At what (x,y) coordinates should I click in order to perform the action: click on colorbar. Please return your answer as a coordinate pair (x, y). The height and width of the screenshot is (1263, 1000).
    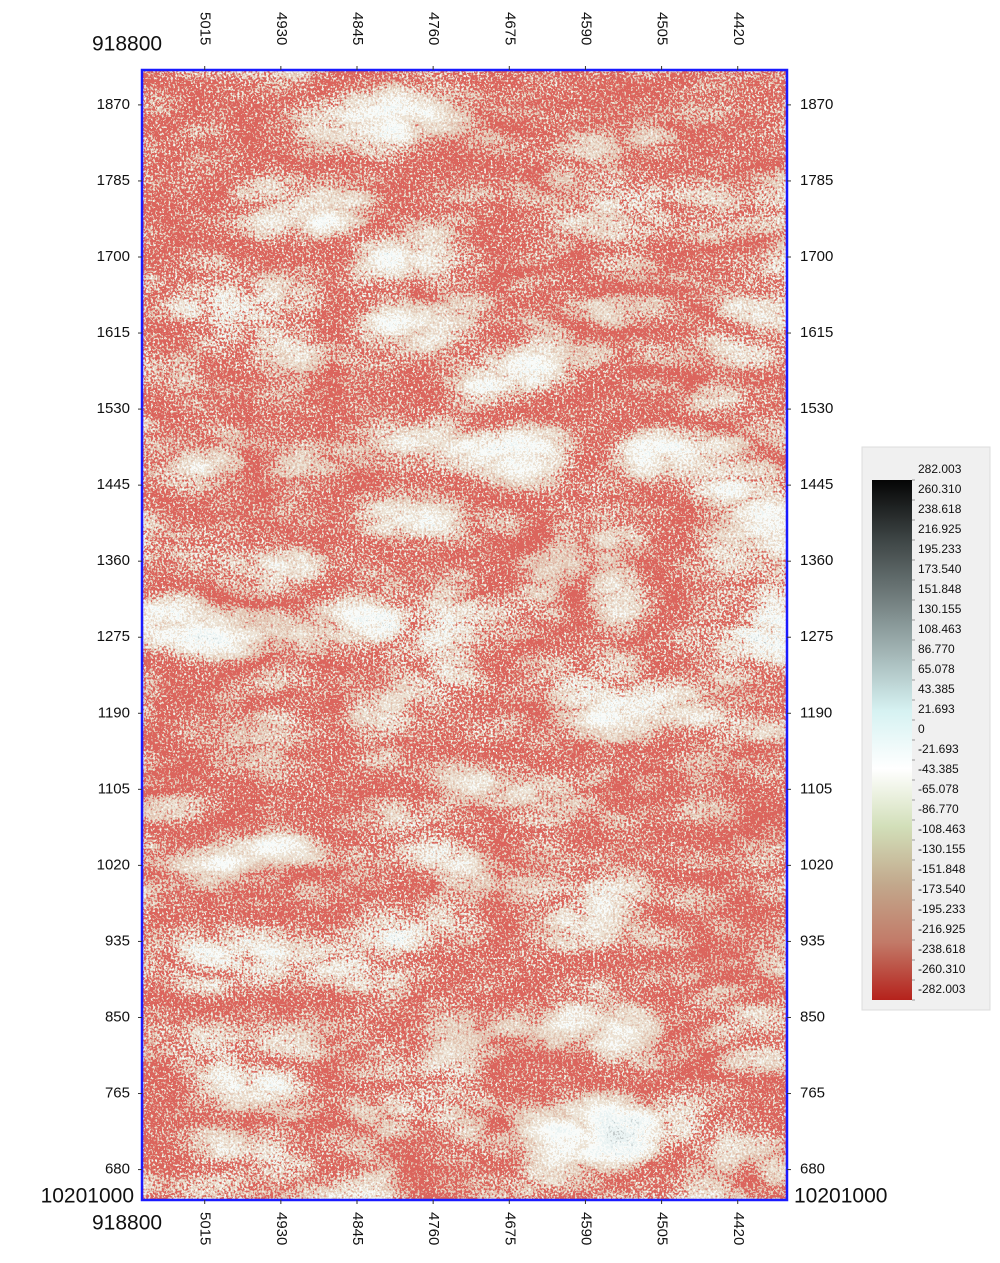
    Looking at the image, I should click on (892, 740).